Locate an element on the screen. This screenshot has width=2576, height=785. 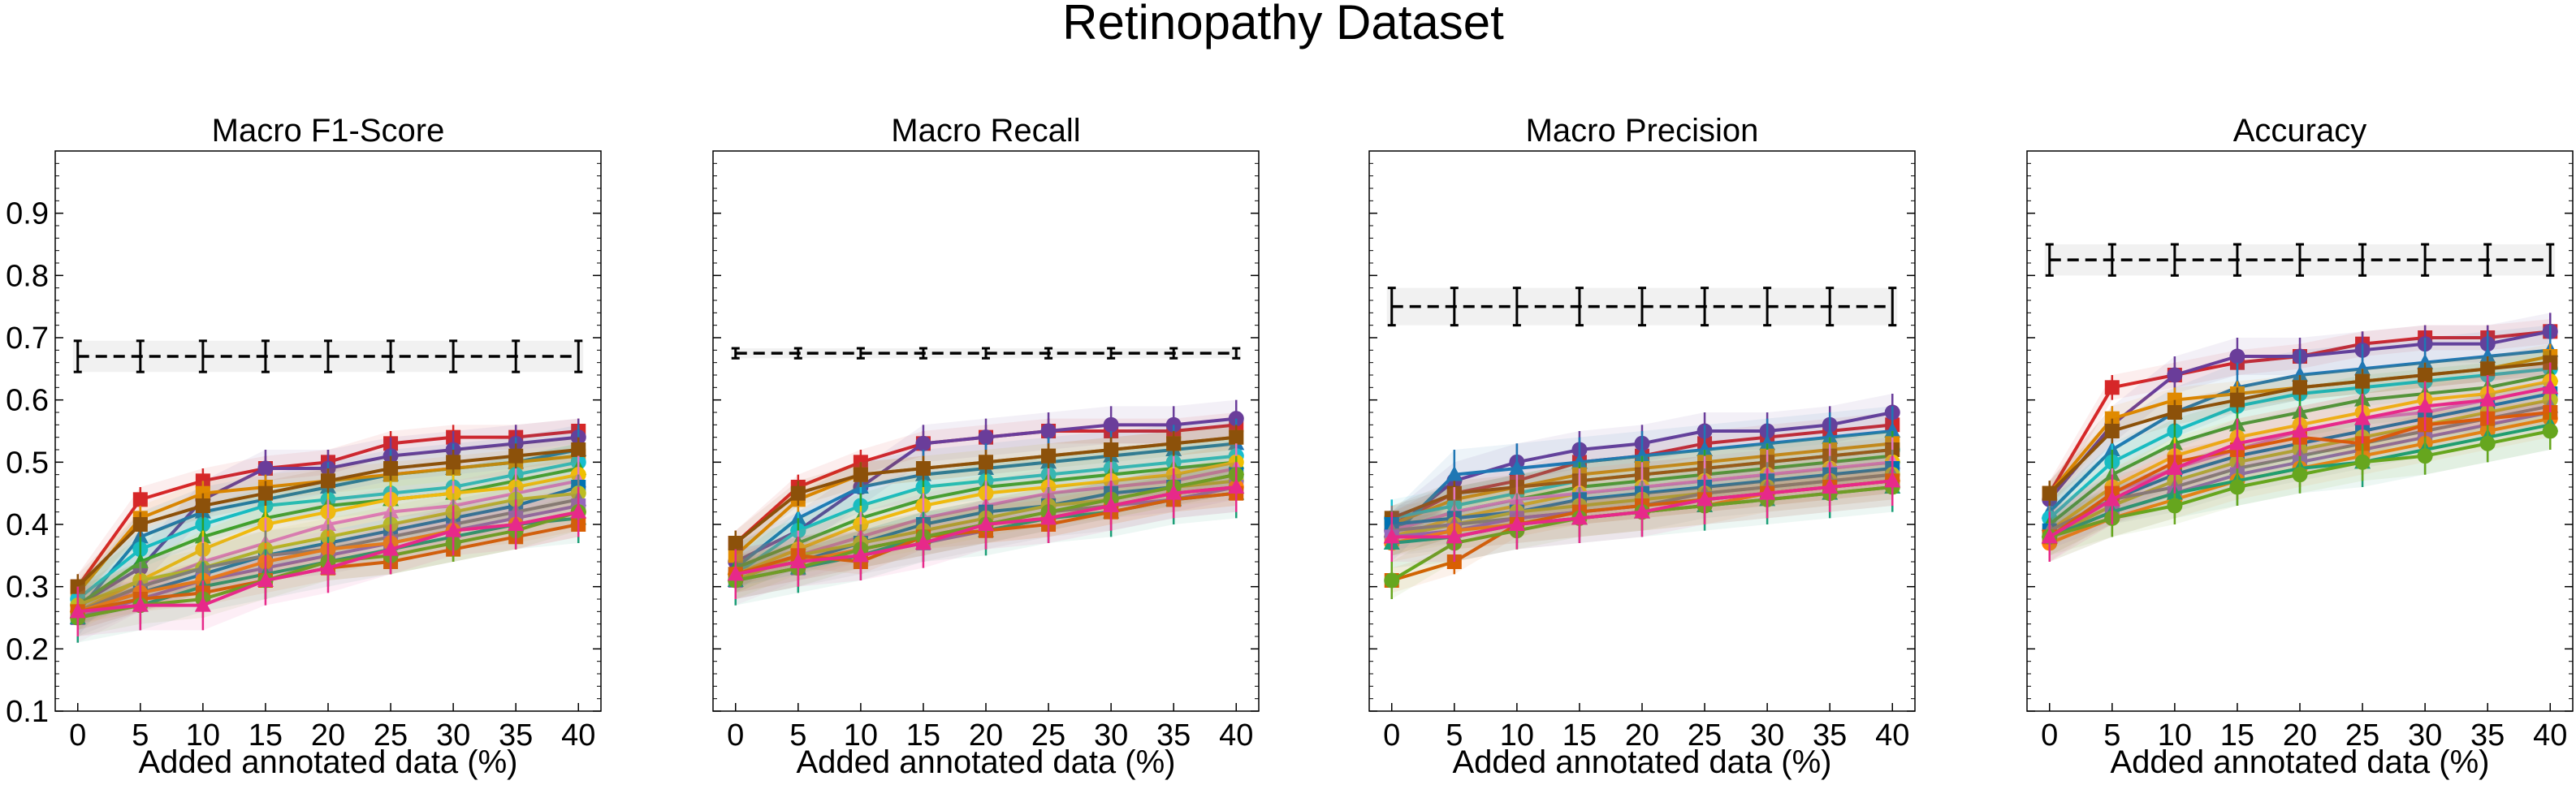
y-tick-label: 0.8 is located at coordinates (28, 276).